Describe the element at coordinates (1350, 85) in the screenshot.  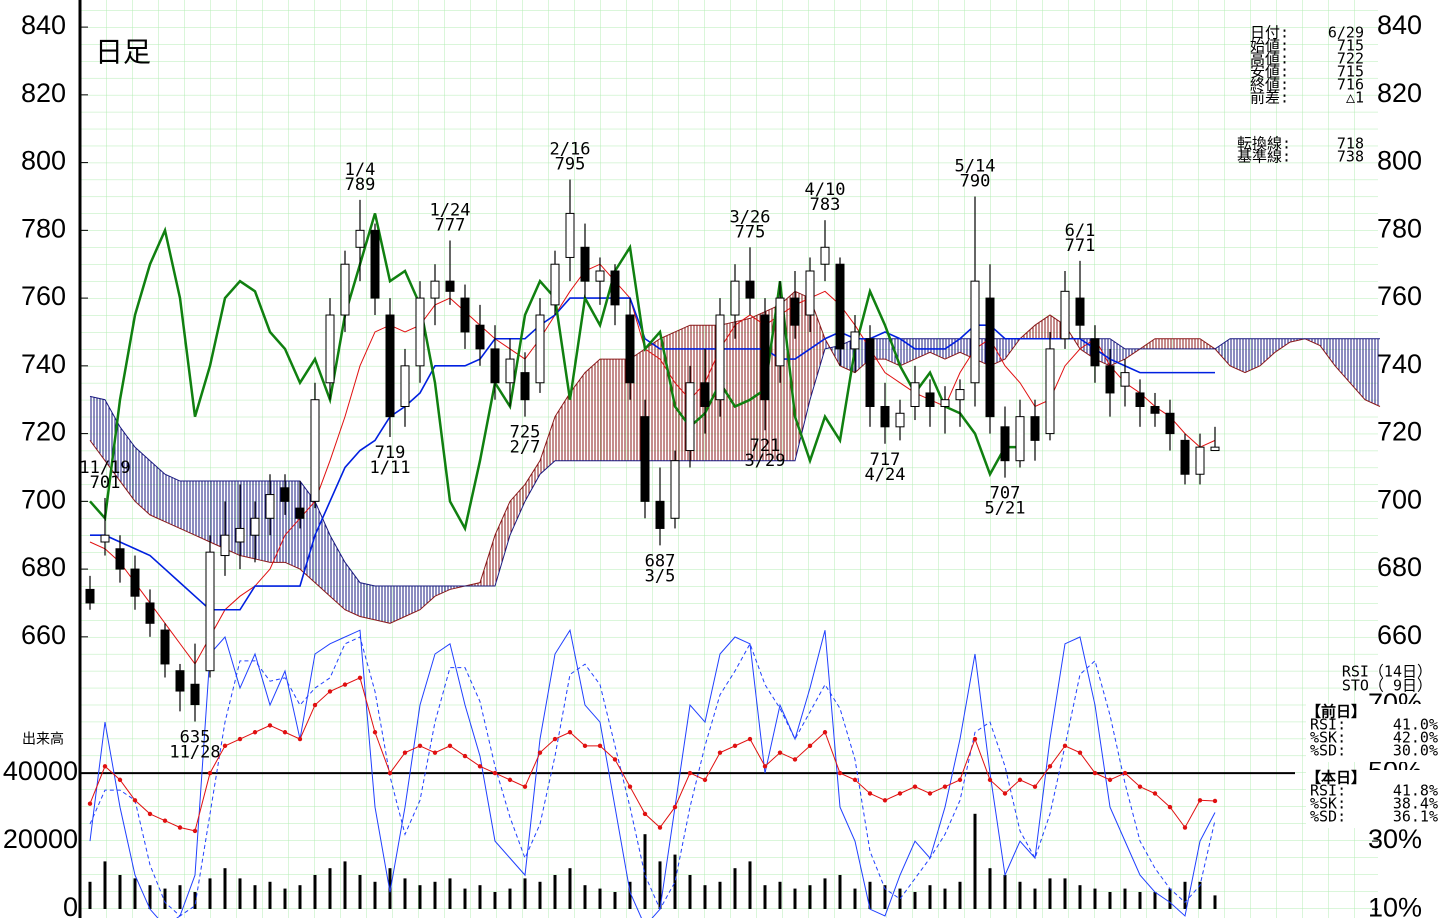
I see `info-value: 716` at that location.